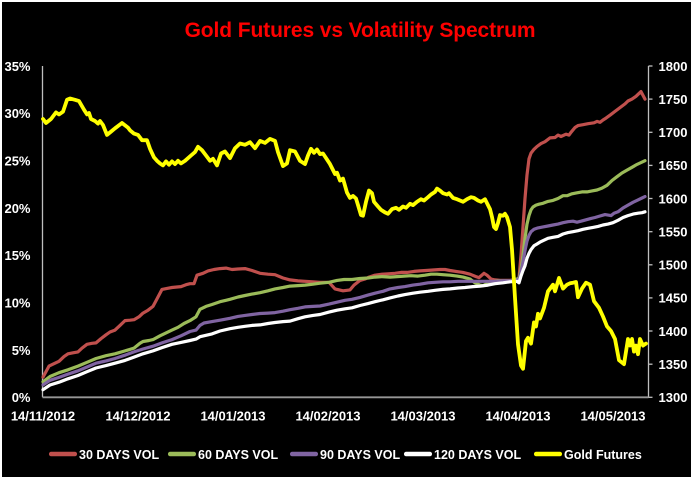 Image resolution: width=693 pixels, height=479 pixels. What do you see at coordinates (119, 455) in the screenshot?
I see `svg-text: 30 DAYS VOL` at bounding box center [119, 455].